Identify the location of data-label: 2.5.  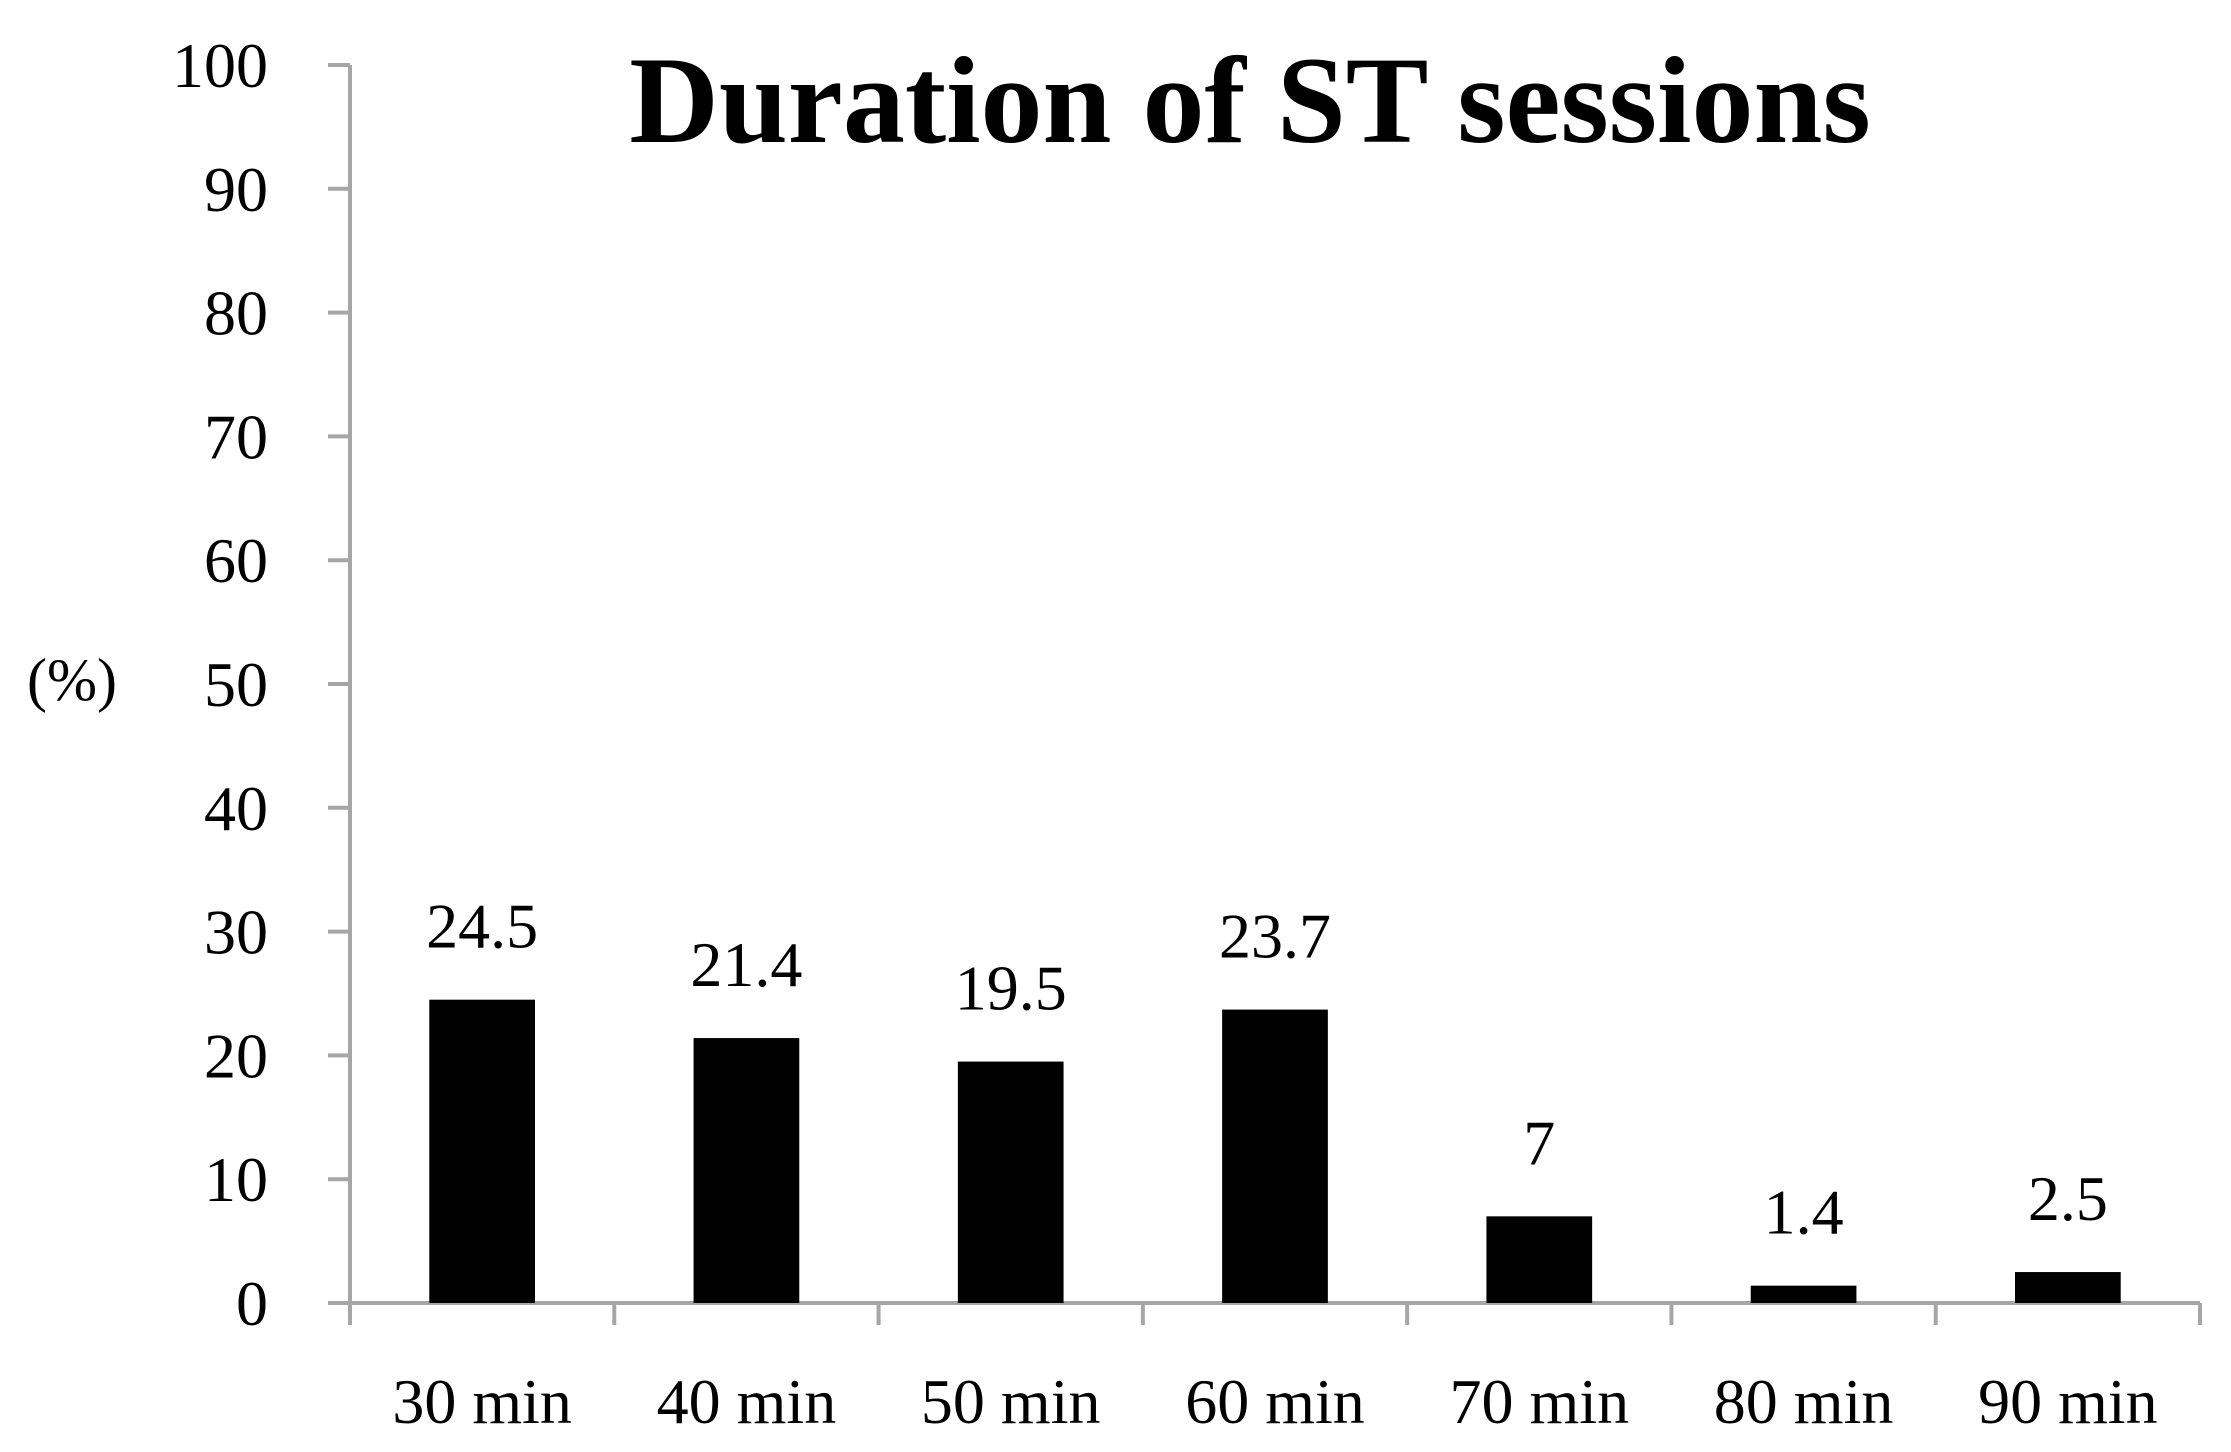
(2068, 1198).